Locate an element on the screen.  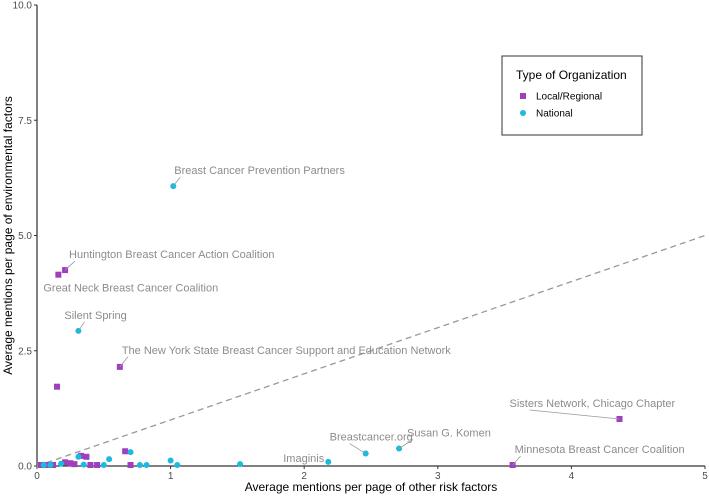
legend-circle-icon is located at coordinates (523, 113).